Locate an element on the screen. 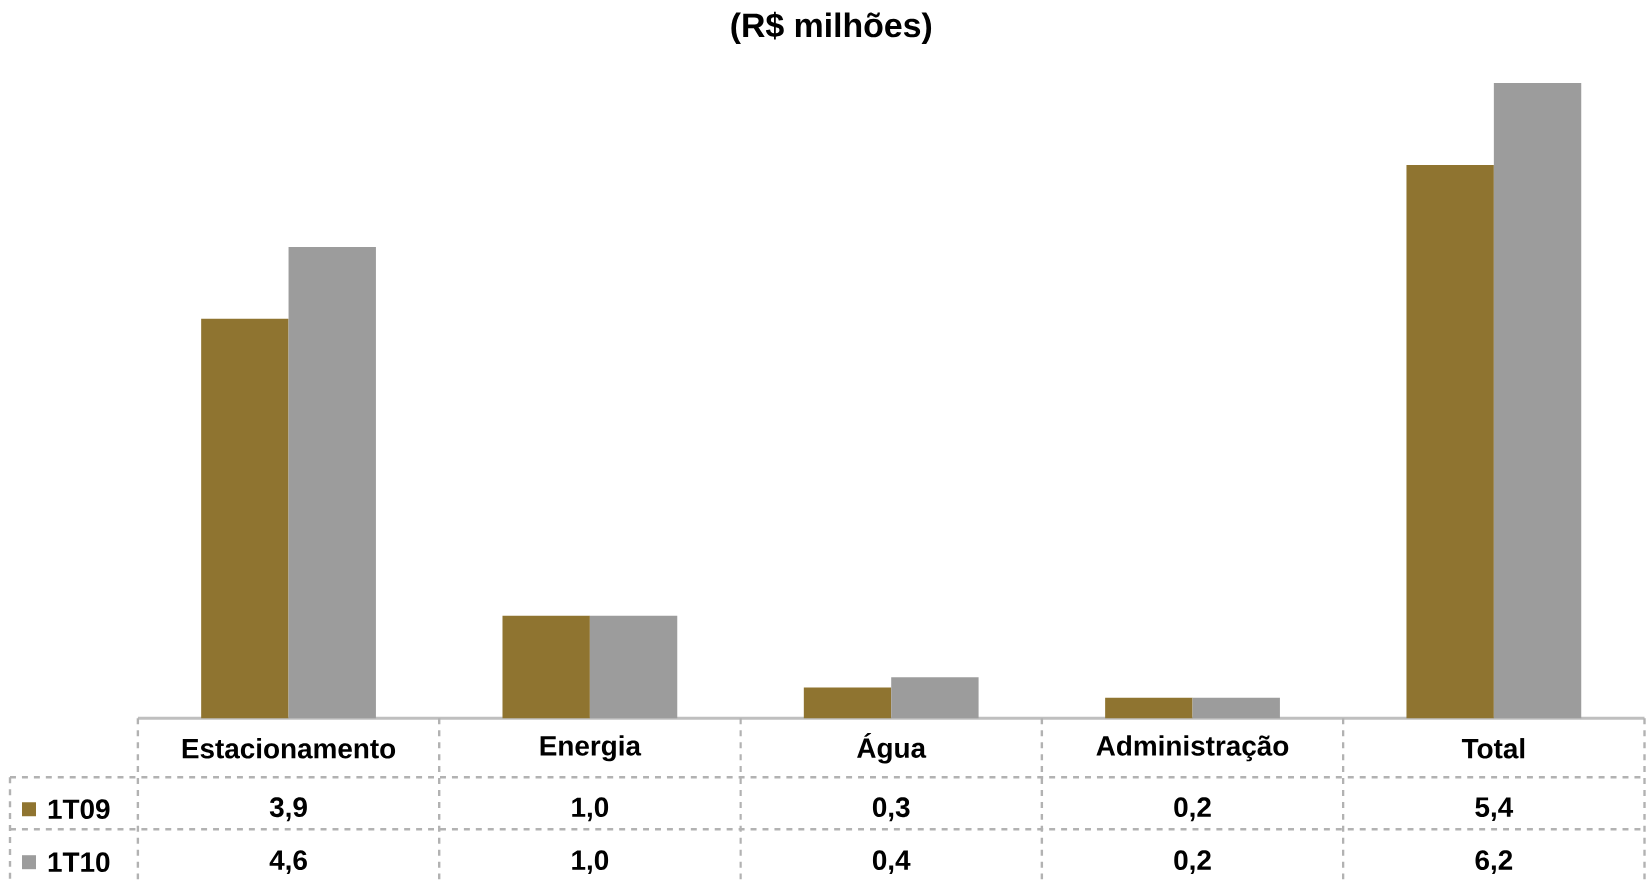 Image resolution: width=1646 pixels, height=881 pixels. data-label: 6,2 is located at coordinates (1494, 862).